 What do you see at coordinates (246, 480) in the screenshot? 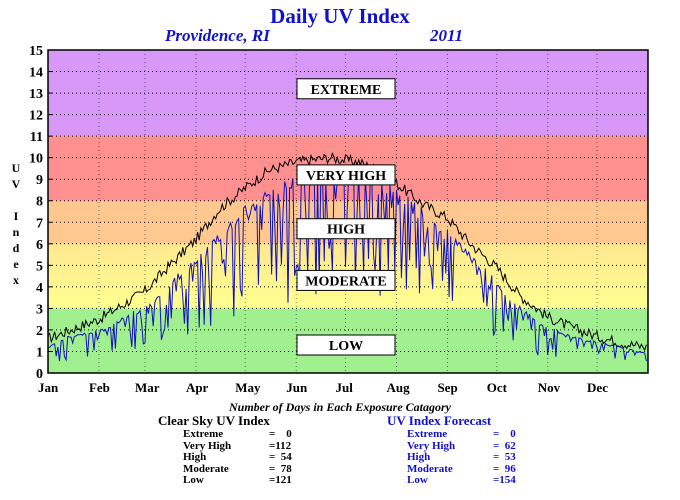
I see `clear-sky-row: Low =121` at bounding box center [246, 480].